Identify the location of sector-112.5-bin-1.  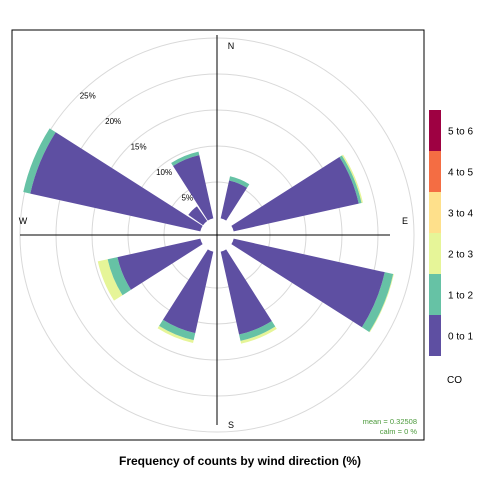
(377, 302).